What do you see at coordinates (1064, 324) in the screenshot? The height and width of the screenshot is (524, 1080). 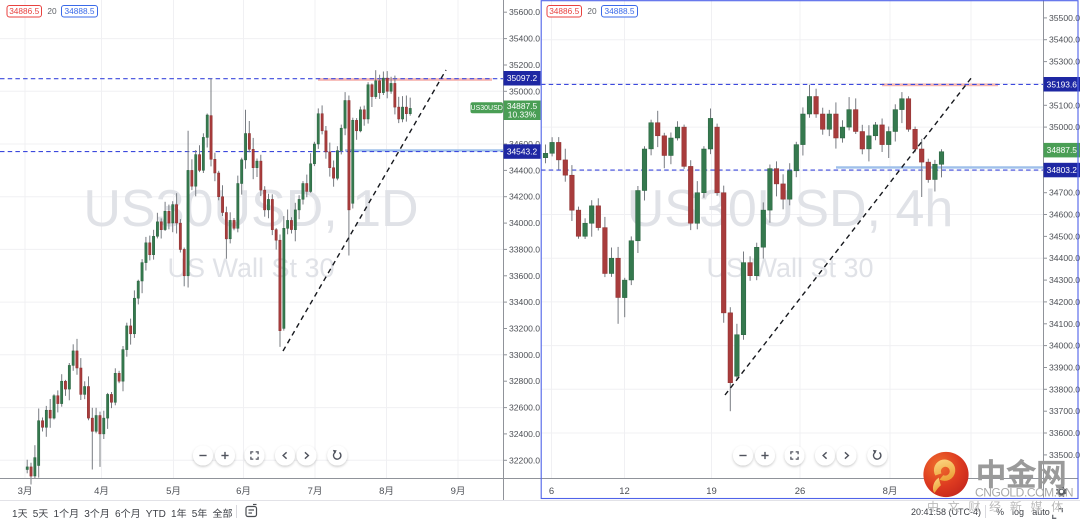 I see `svg-text: 34100.0` at bounding box center [1064, 324].